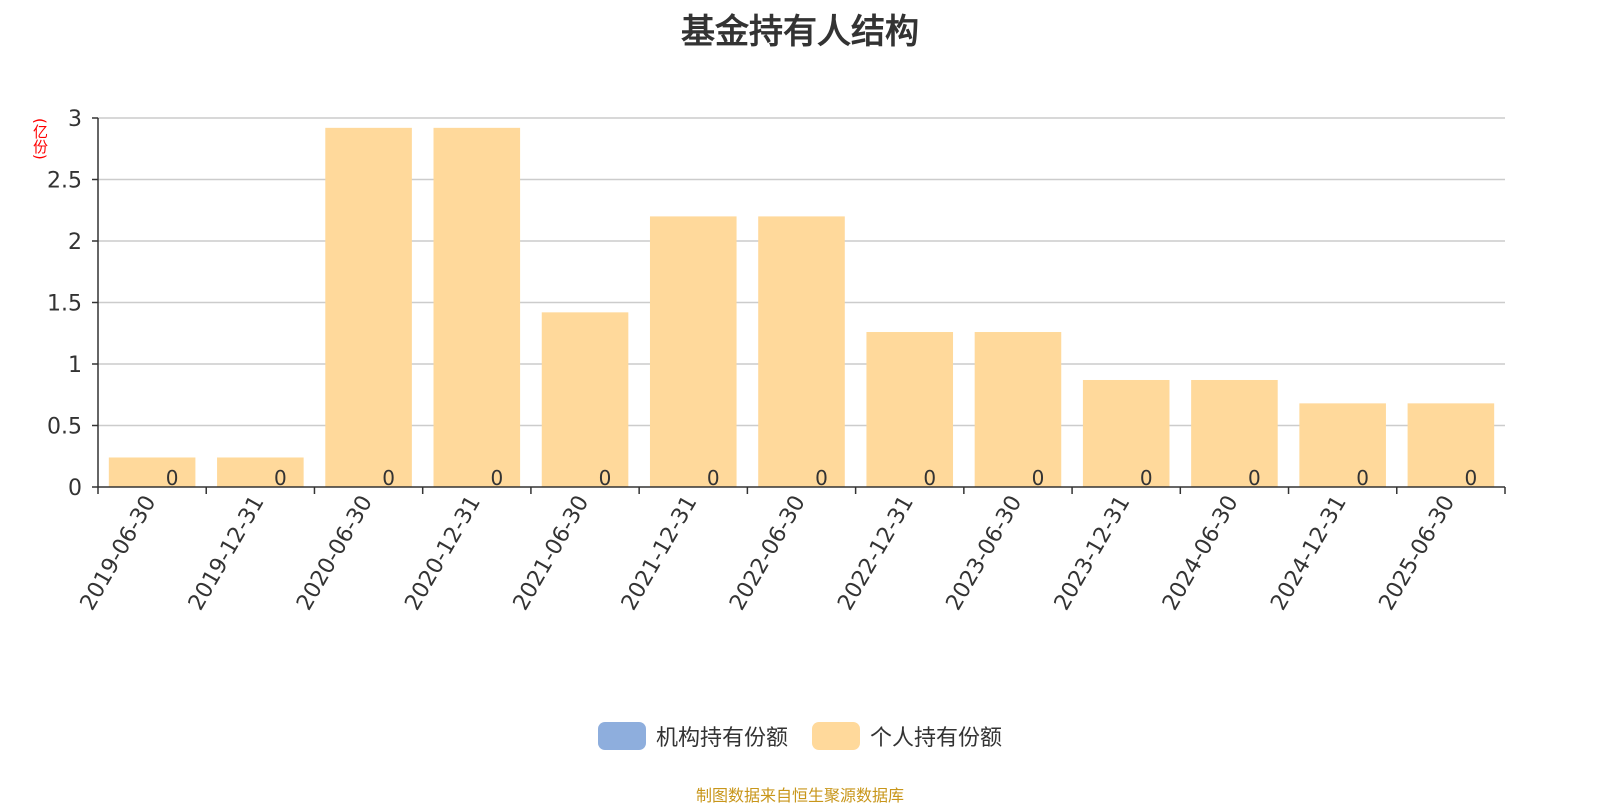 The height and width of the screenshot is (806, 1600). Describe the element at coordinates (335, 553) in the screenshot. I see `x-tick-label: 2020-06-30` at that location.